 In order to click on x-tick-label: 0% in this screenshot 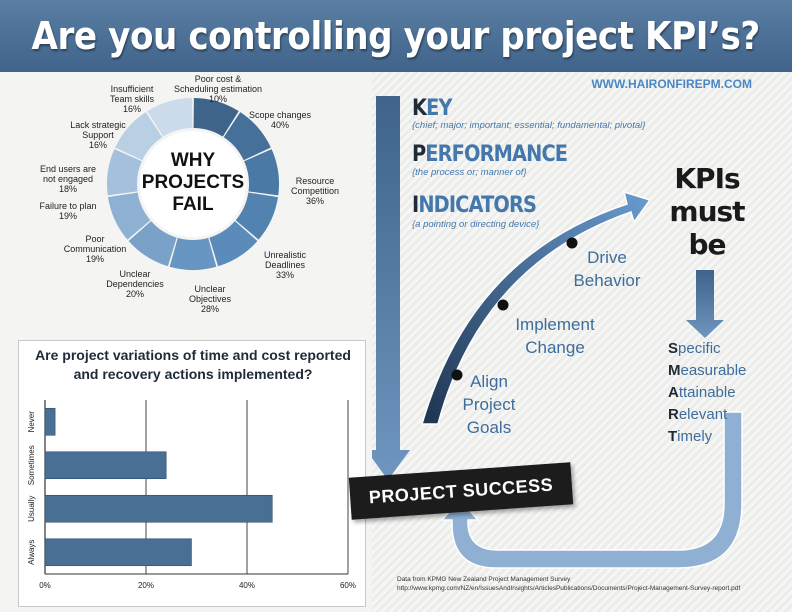, I will do `click(45, 585)`.